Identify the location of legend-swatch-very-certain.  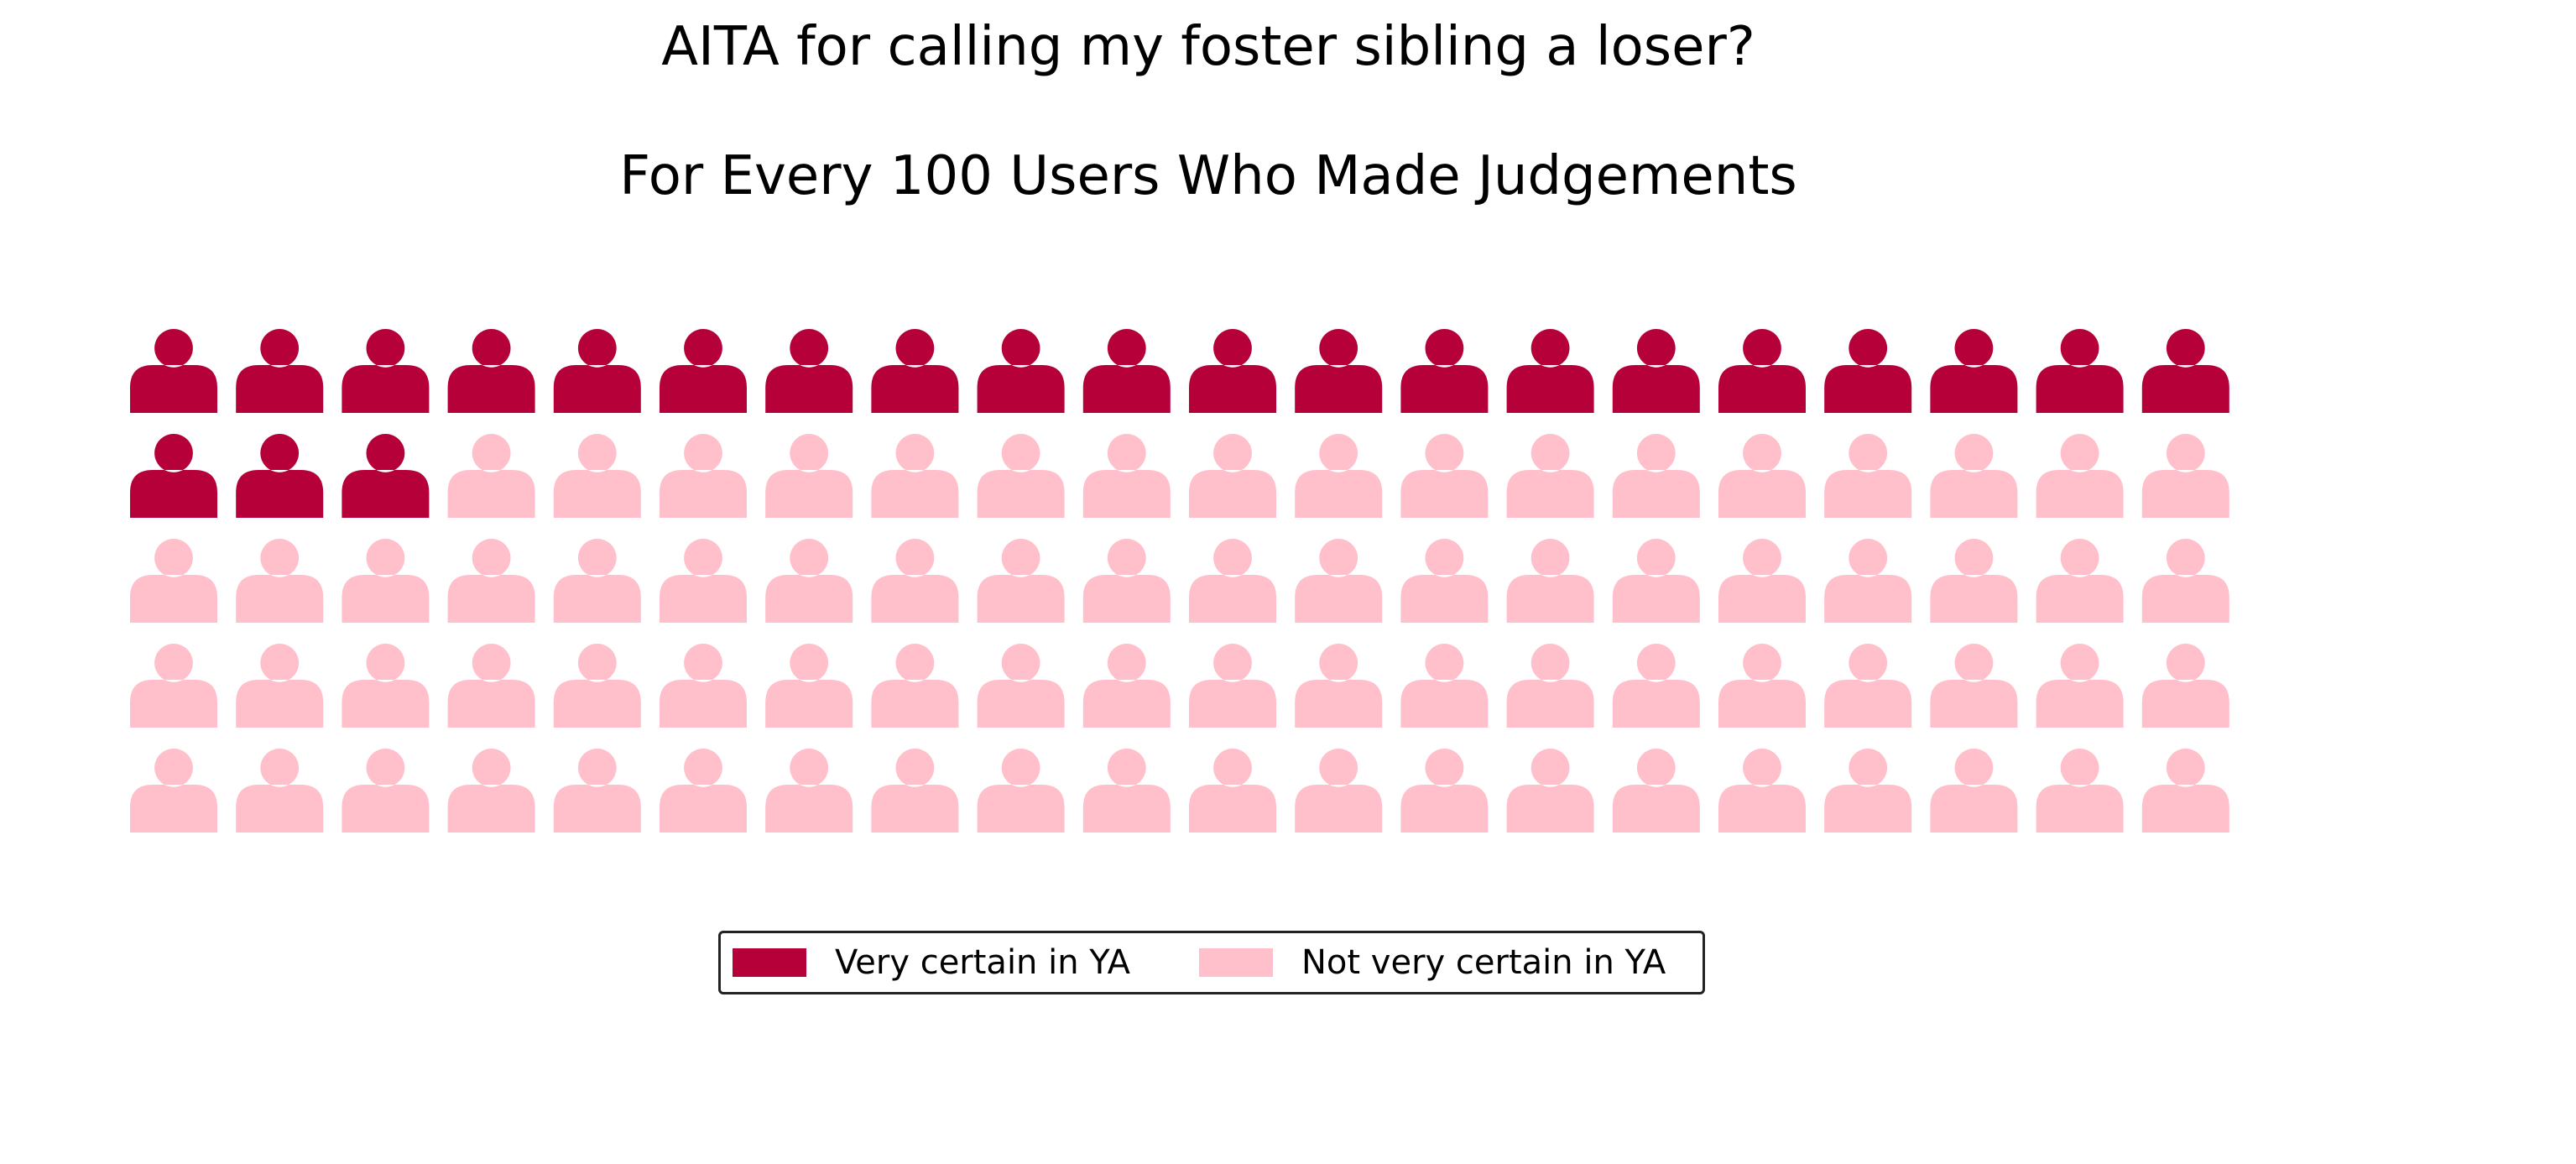
(769, 962).